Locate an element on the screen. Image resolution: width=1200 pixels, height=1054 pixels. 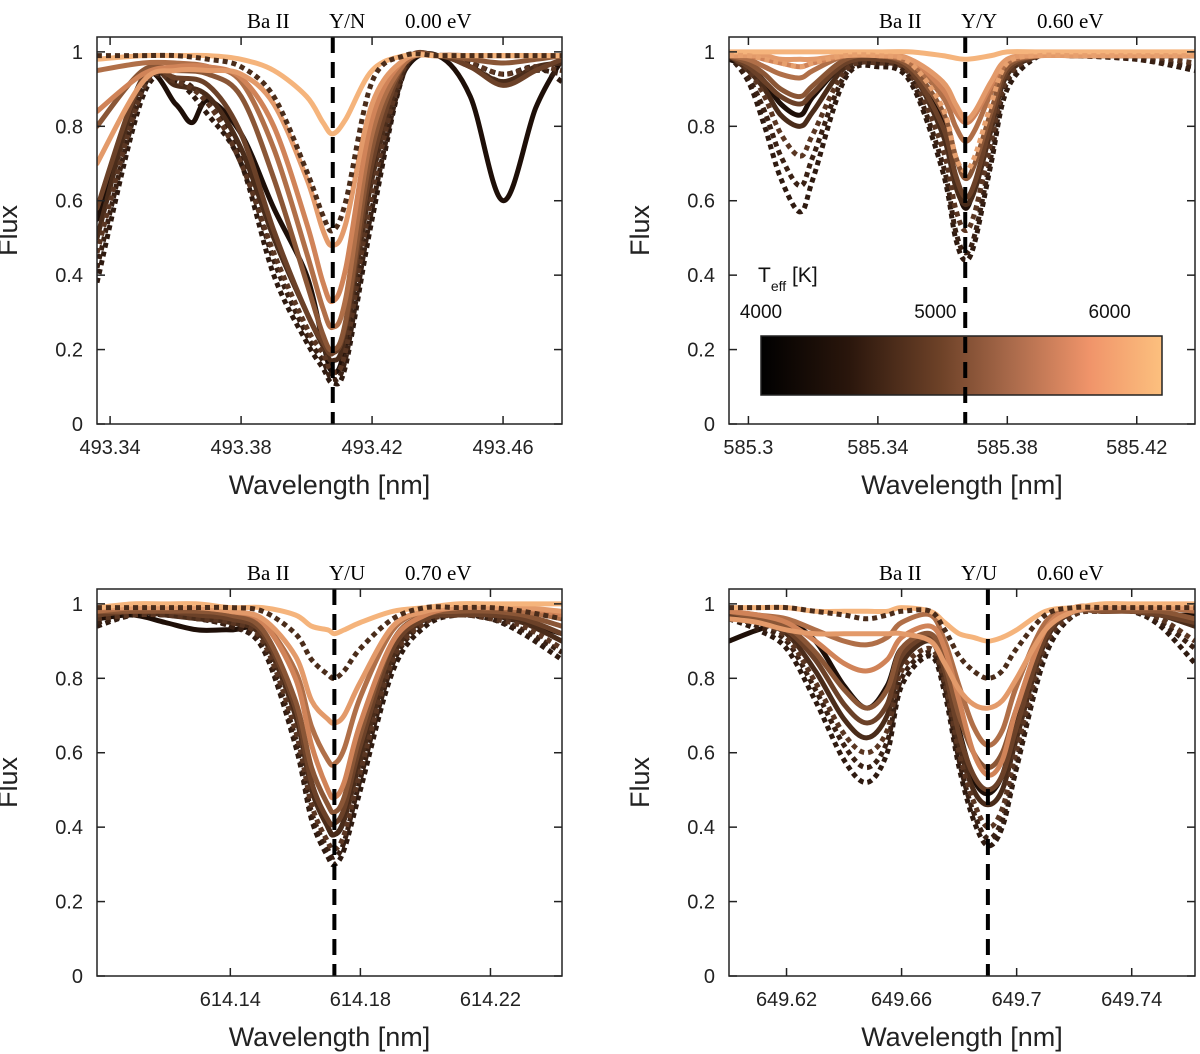
x-tick-label: 614.14 is located at coordinates (230, 1000).